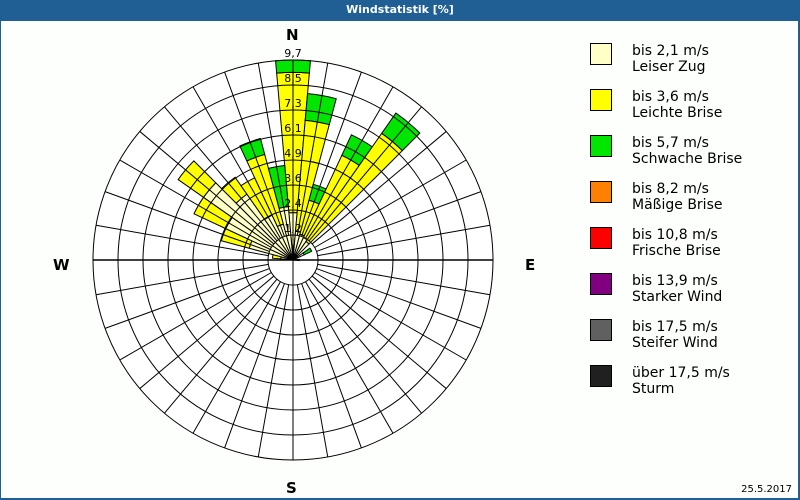  What do you see at coordinates (677, 205) in the screenshot?
I see `legend-name: Mäßige Brise` at bounding box center [677, 205].